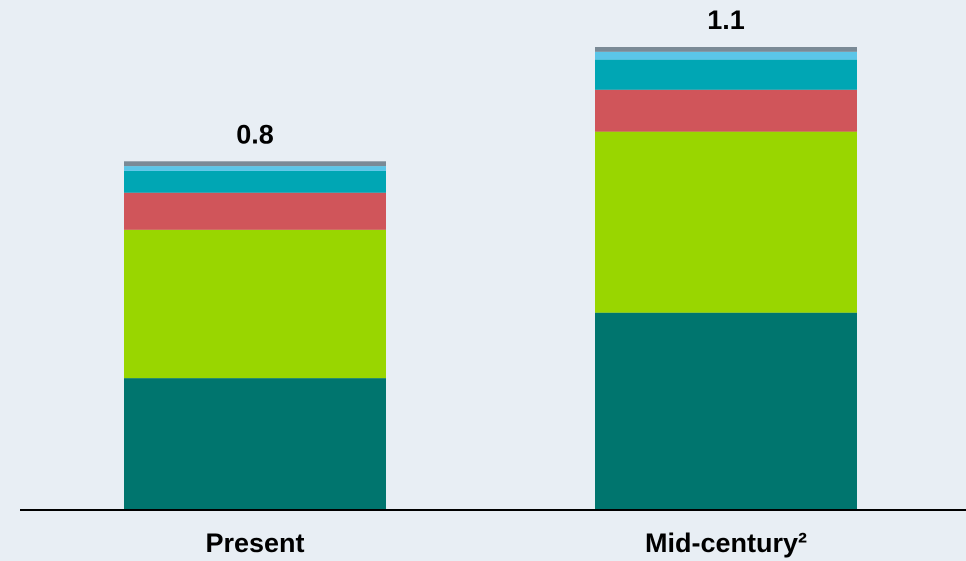 This screenshot has width=966, height=561. I want to click on x-tick-label: Present, so click(254, 543).